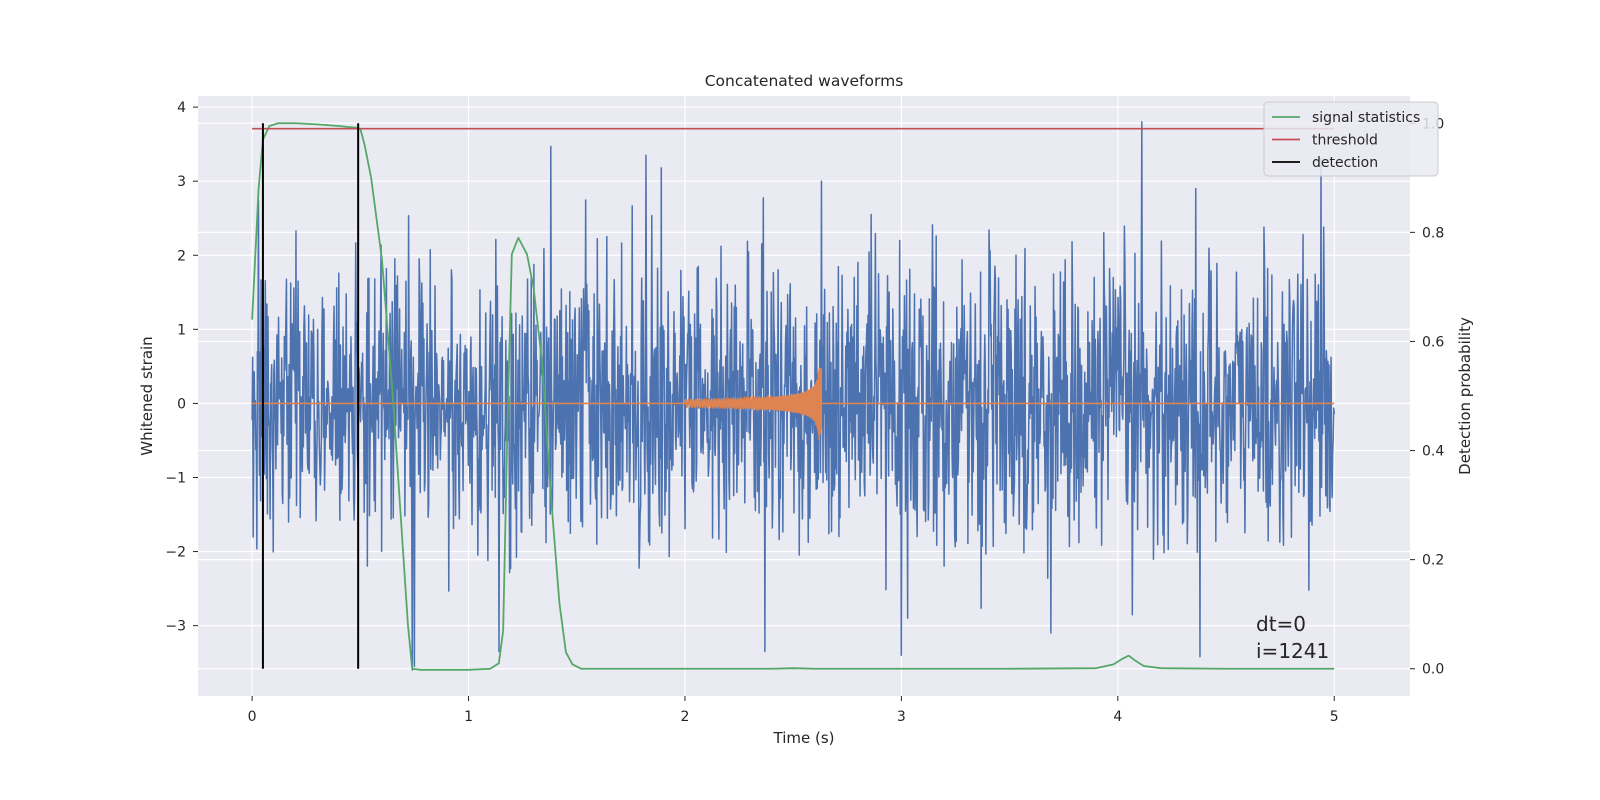 This screenshot has height=800, width=1600. I want to click on y-tick-label-left: 0, so click(181, 404).